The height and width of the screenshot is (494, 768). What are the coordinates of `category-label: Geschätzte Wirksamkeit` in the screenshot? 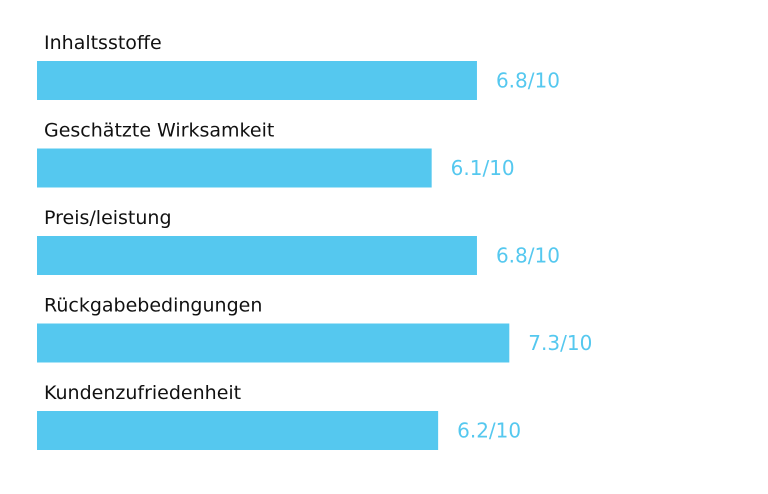 It's located at (159, 131).